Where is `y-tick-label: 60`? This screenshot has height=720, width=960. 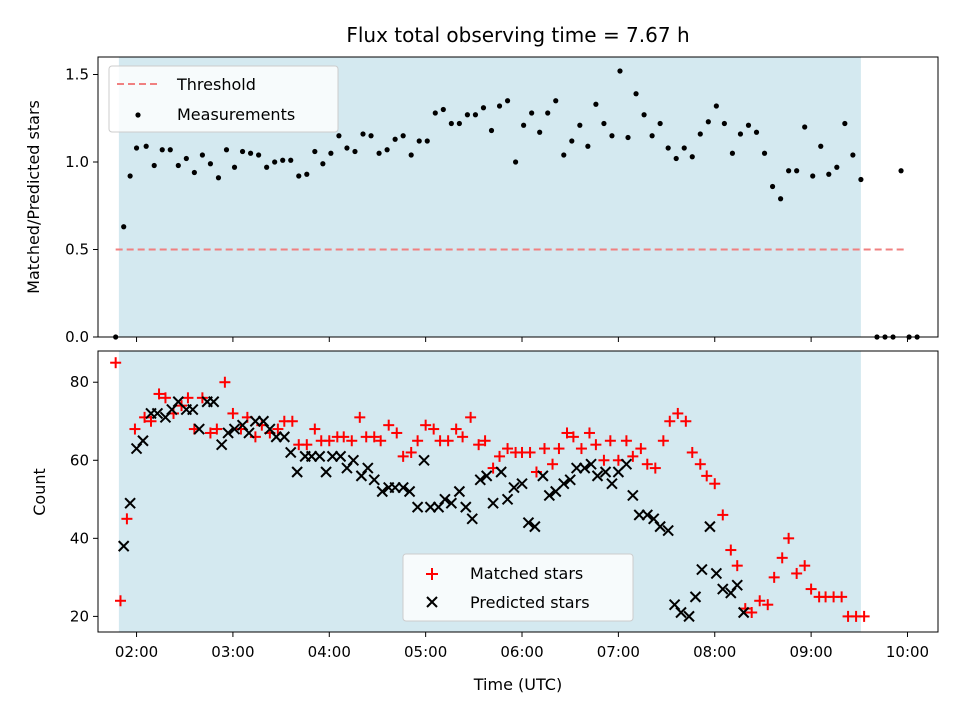
y-tick-label: 60 is located at coordinates (79, 460).